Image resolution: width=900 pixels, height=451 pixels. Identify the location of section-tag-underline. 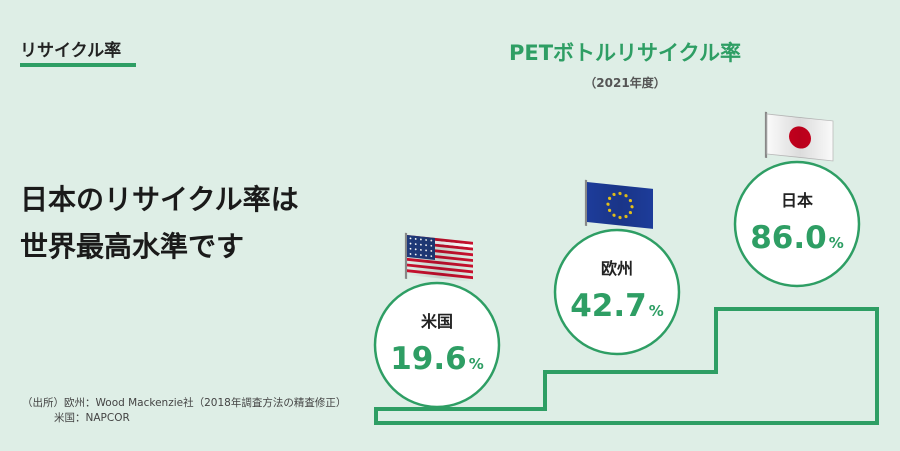
(78, 65).